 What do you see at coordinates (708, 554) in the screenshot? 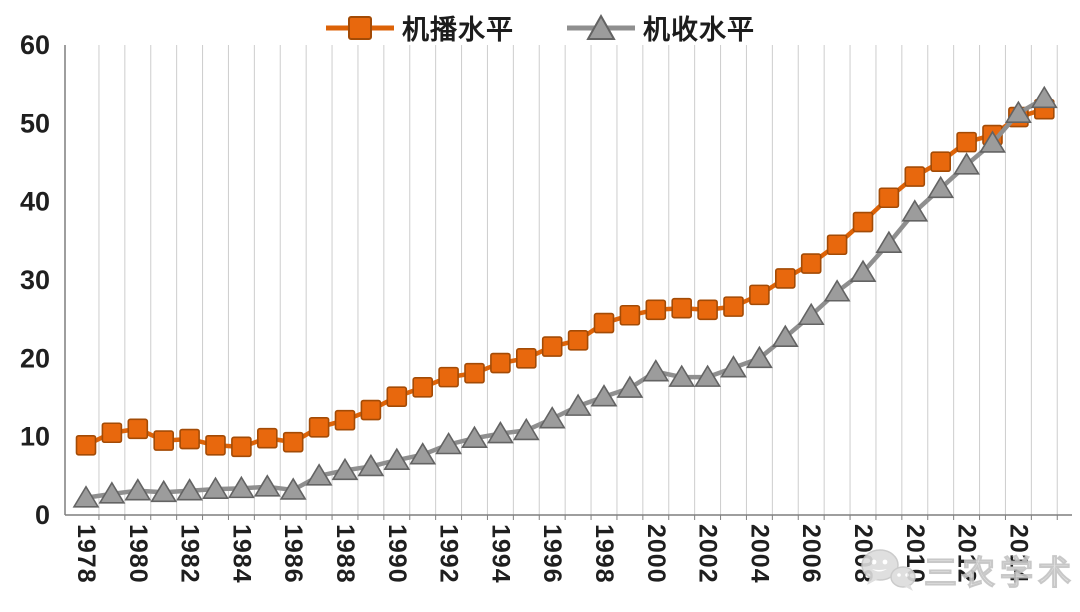
I see `svg-text: 2002` at bounding box center [708, 554].